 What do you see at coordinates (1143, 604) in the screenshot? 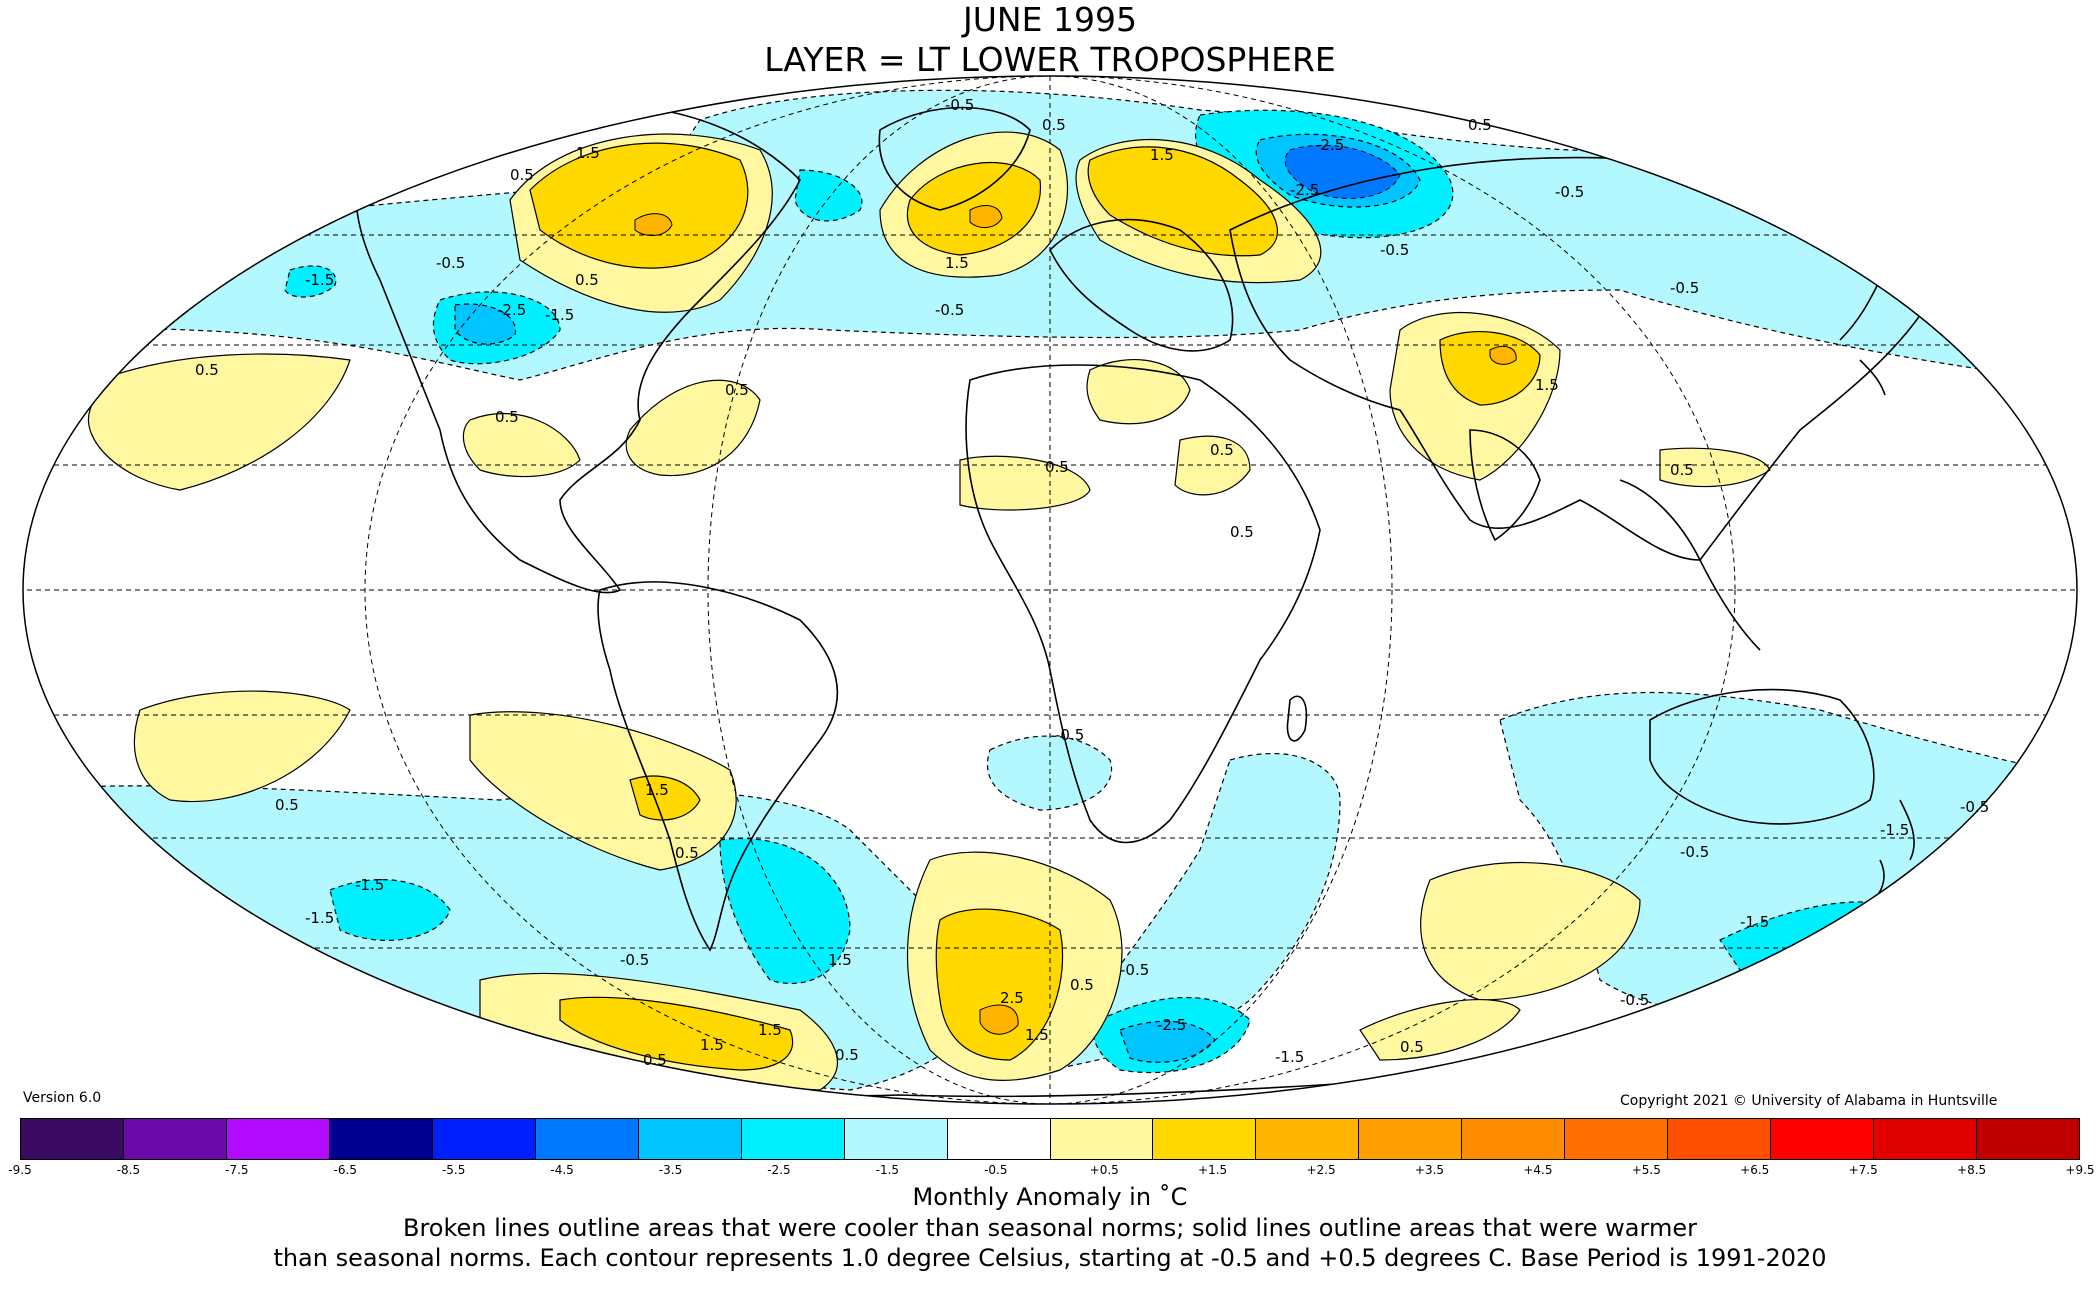
I see `africa-outline` at bounding box center [1143, 604].